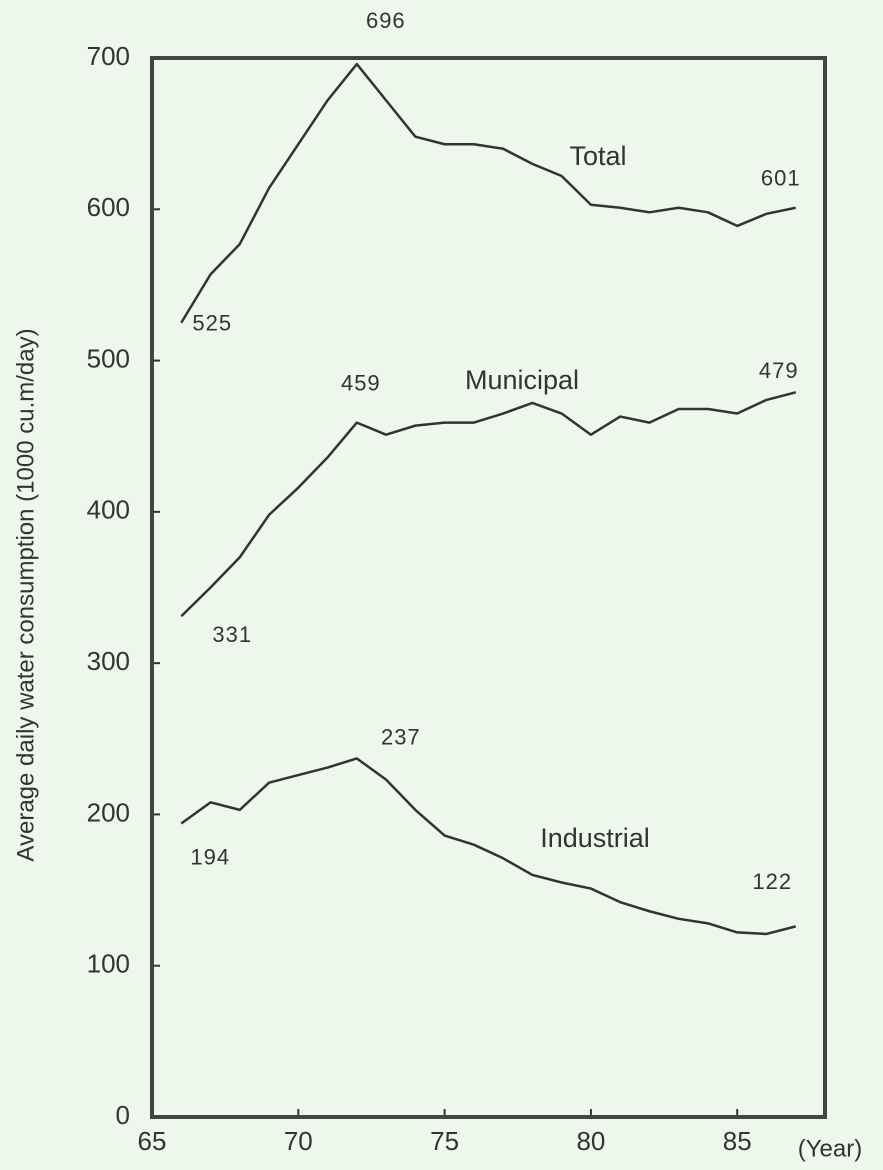 This screenshot has height=1170, width=883. Describe the element at coordinates (212, 323) in the screenshot. I see `value-label: 525` at that location.